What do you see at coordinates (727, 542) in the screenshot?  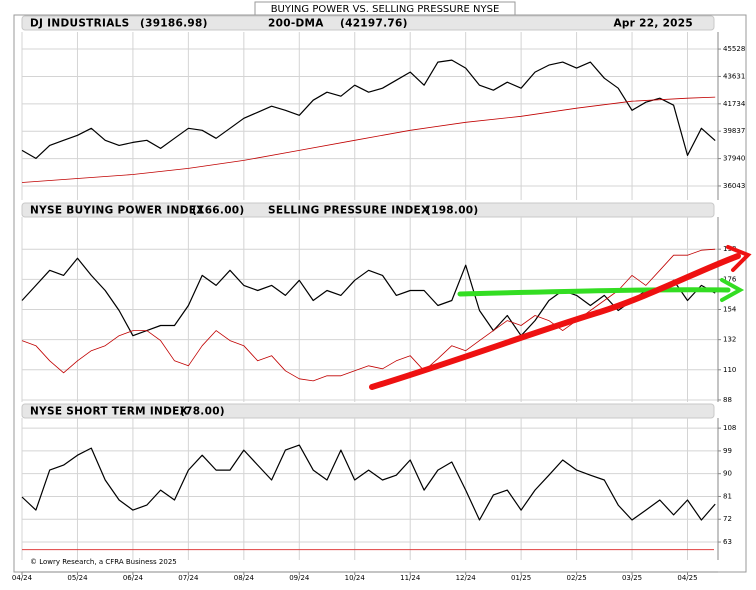 I see `y-tick-label: 63` at bounding box center [727, 542].